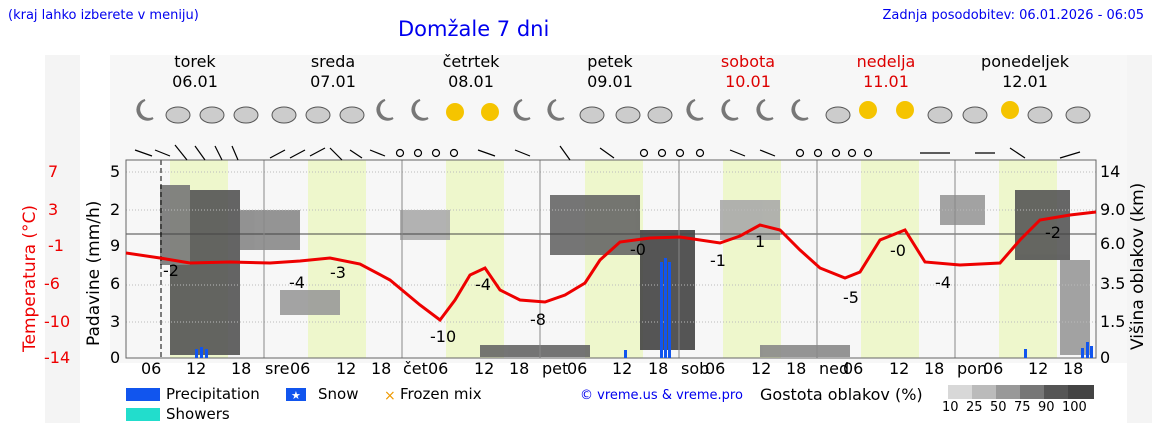  Describe the element at coordinates (1022, 407) in the screenshot. I see `density-tick: 75` at that location.